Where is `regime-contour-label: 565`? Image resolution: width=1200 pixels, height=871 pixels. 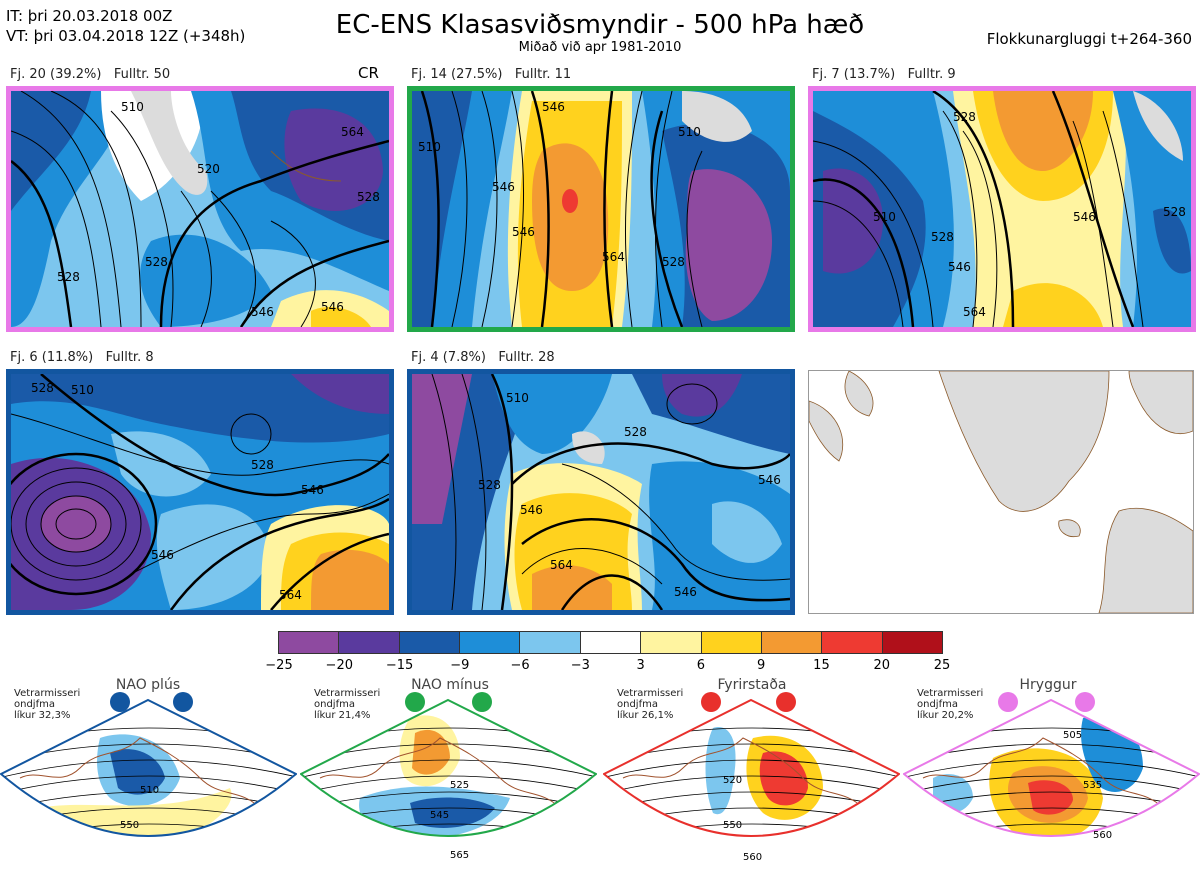 regime-contour-label: 565 is located at coordinates (459, 855).